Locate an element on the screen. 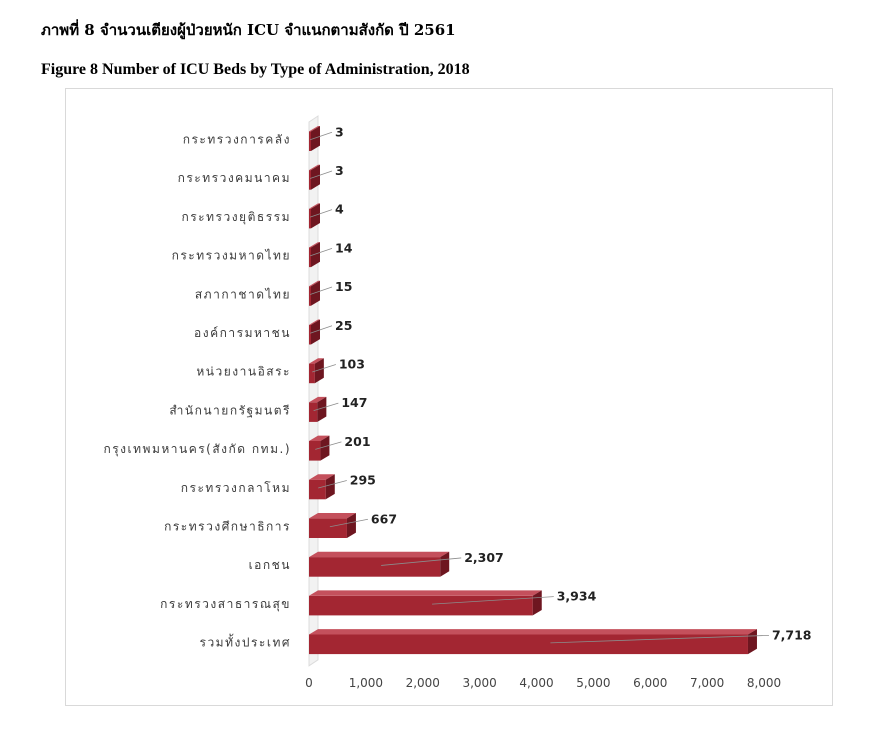 The width and height of the screenshot is (890, 734). value-label-1: 3 is located at coordinates (339, 131).